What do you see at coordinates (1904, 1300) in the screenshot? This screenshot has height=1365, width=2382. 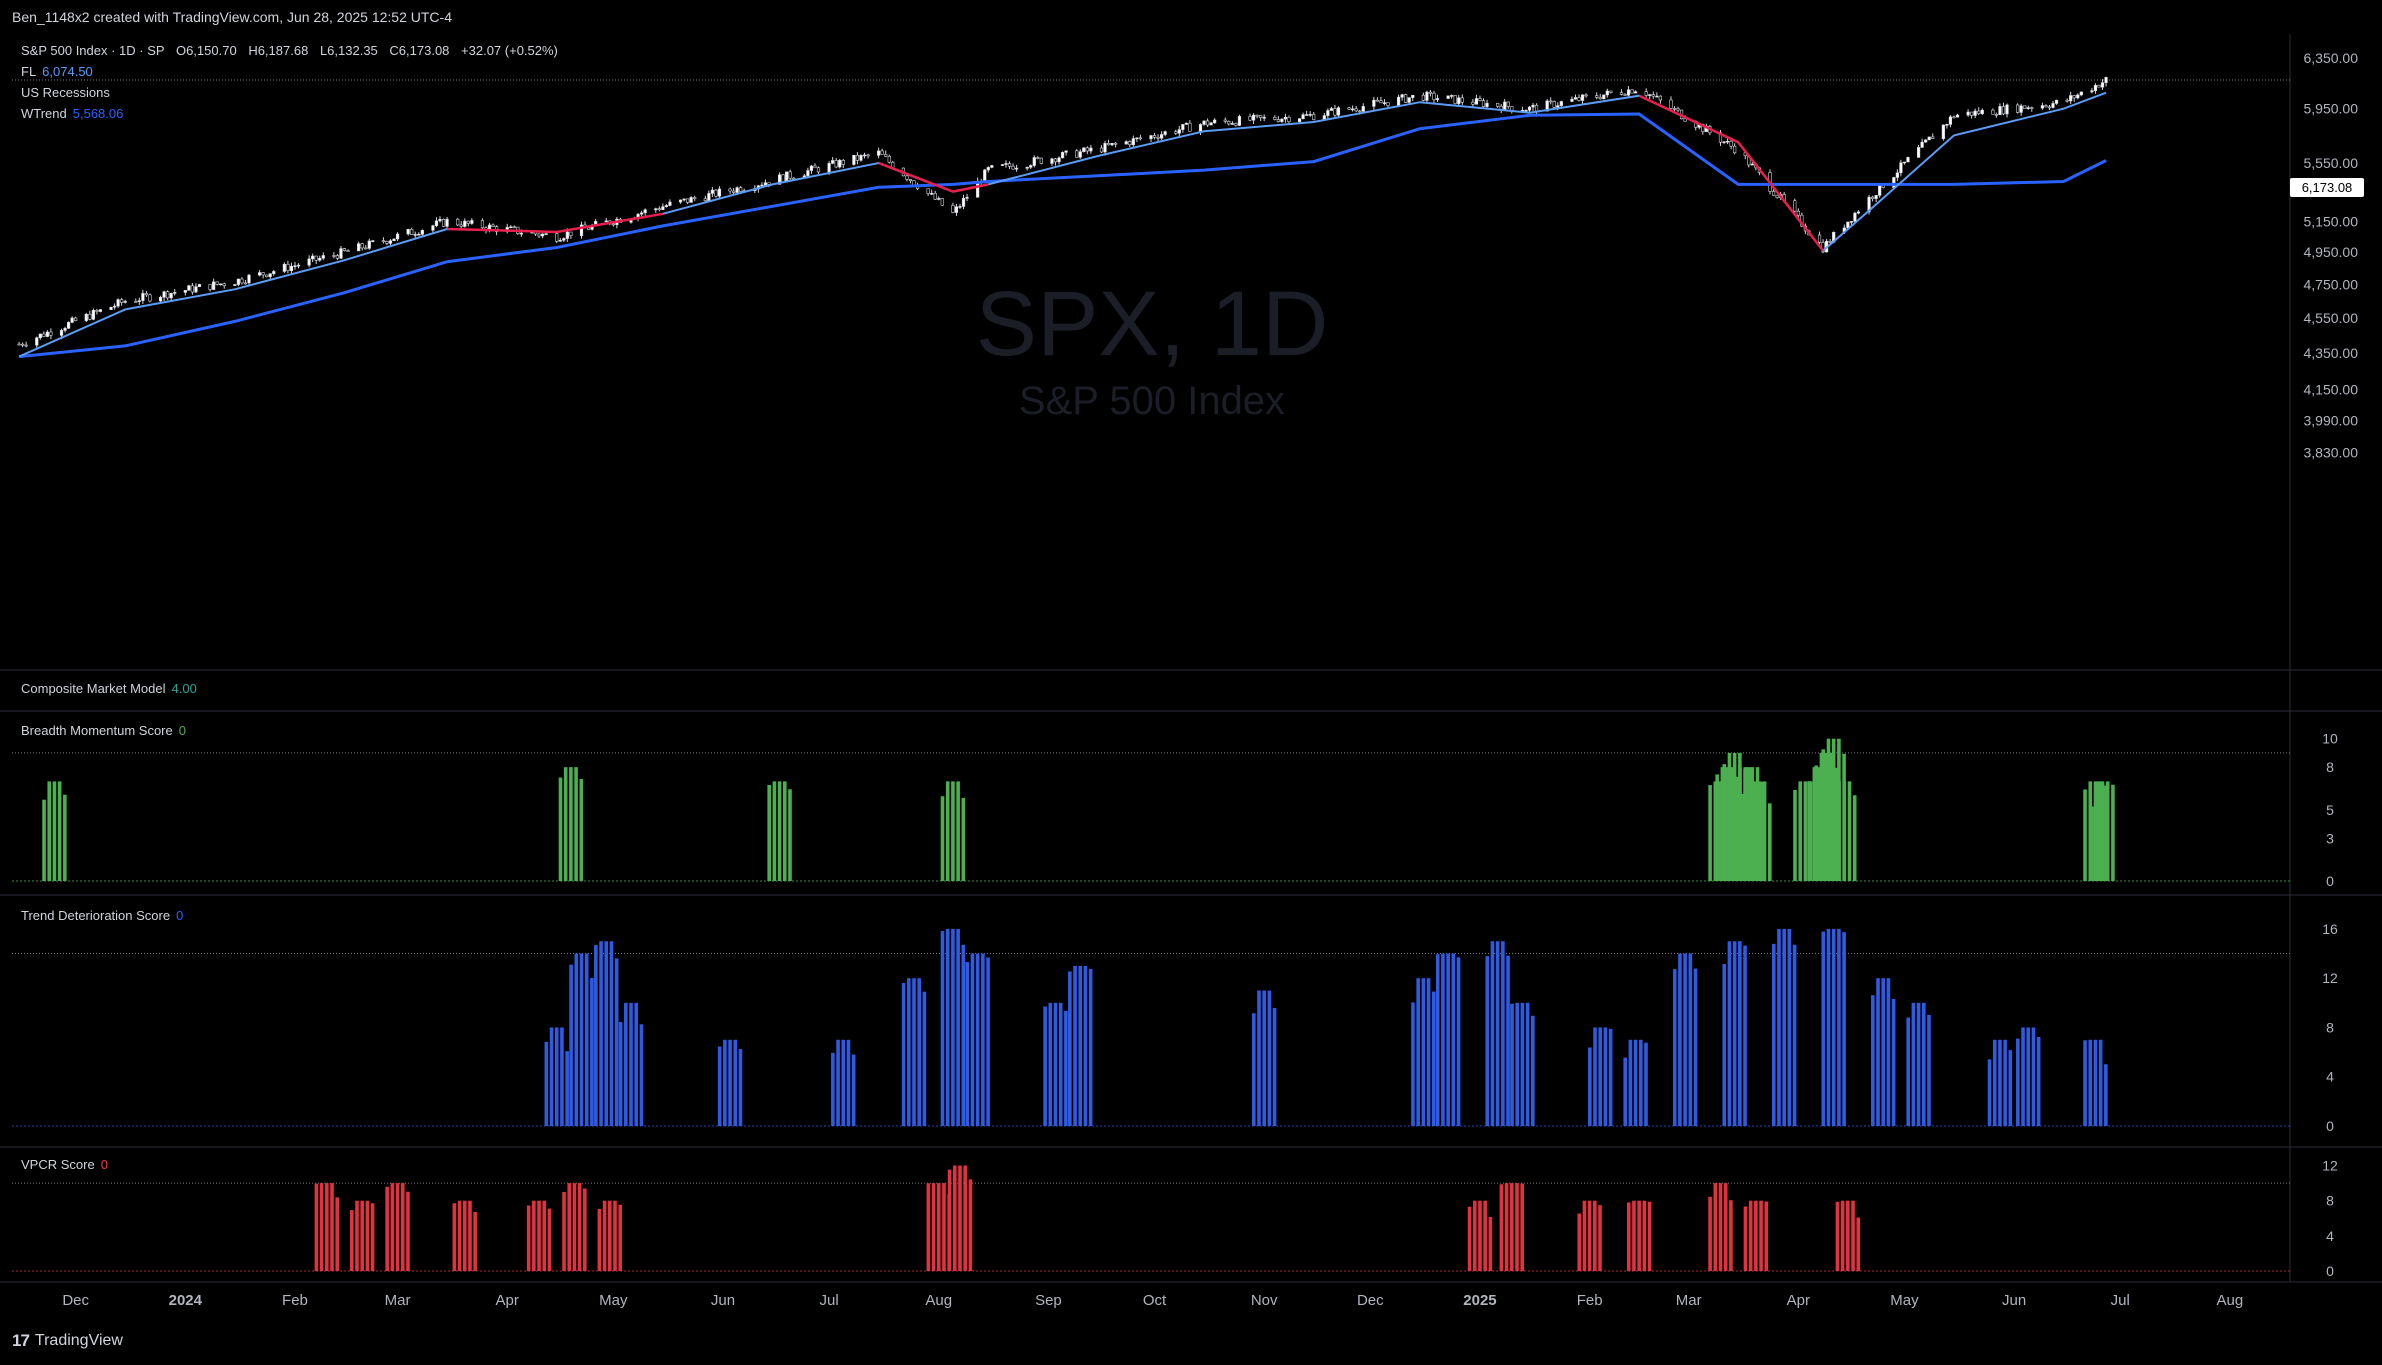 I see `time-axis-label: May` at bounding box center [1904, 1300].